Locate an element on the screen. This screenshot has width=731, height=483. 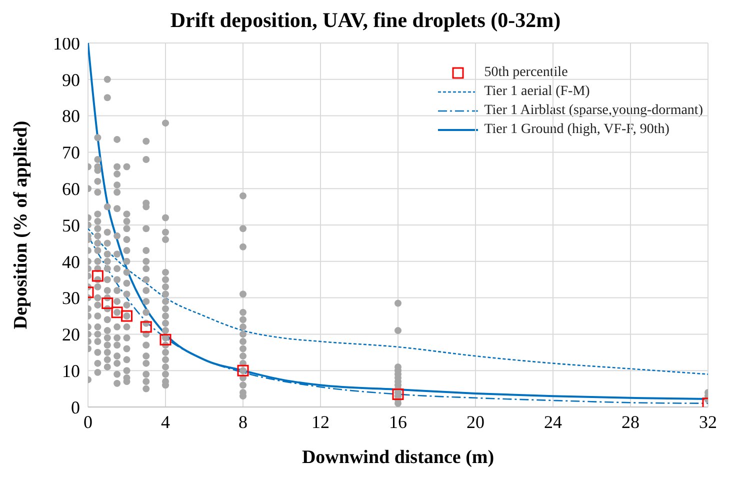
y-tick-label: 0 is located at coordinates (75, 407).